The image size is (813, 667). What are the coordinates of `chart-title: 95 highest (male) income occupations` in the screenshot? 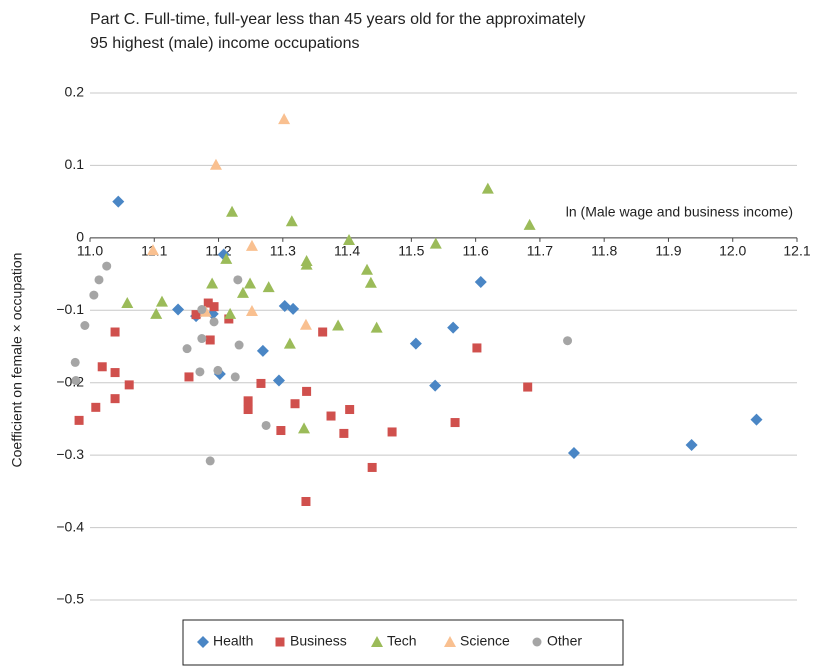 It's located at (224, 43).